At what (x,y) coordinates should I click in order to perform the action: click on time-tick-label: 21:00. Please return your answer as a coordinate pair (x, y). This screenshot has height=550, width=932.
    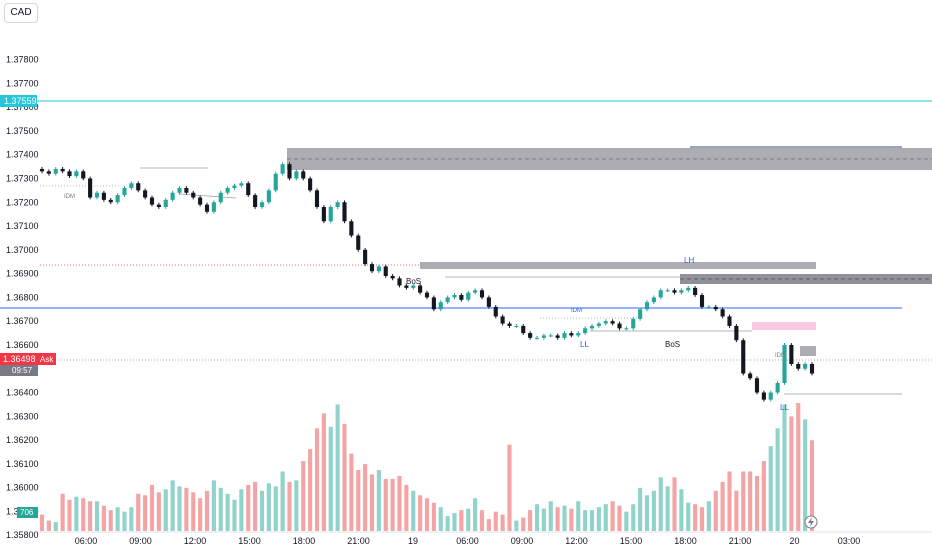
    Looking at the image, I should click on (358, 541).